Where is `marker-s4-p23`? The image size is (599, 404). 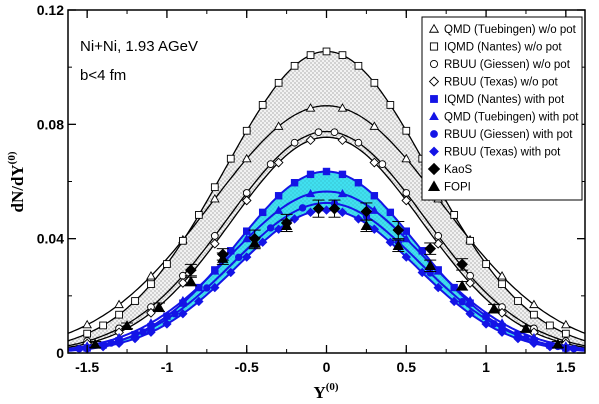 marker-s4-p23 is located at coordinates (454, 287).